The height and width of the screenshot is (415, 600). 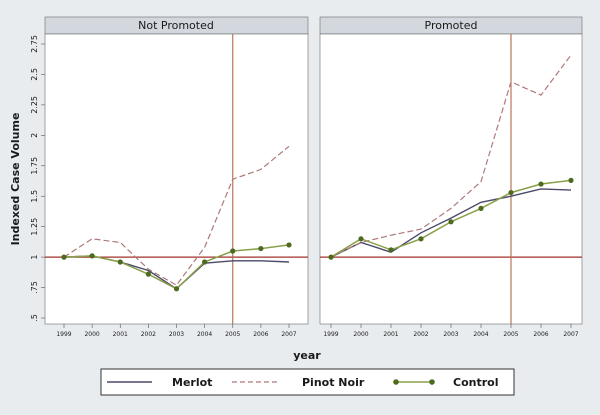 I want to click on x-axis-title: year, so click(x=307, y=355).